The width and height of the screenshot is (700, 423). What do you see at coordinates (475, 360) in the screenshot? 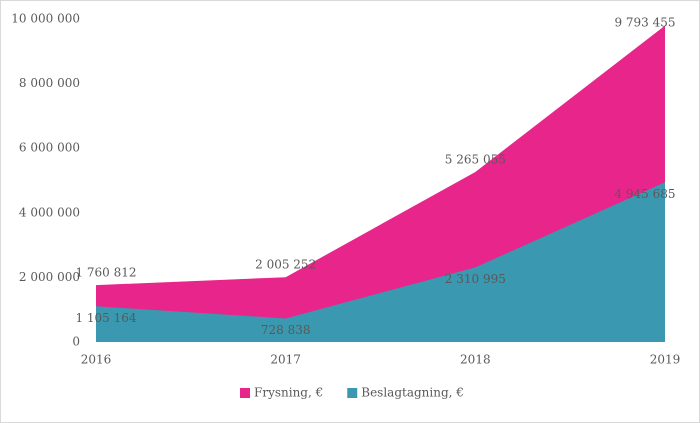
I see `x-tick-label: 2018` at bounding box center [475, 360].